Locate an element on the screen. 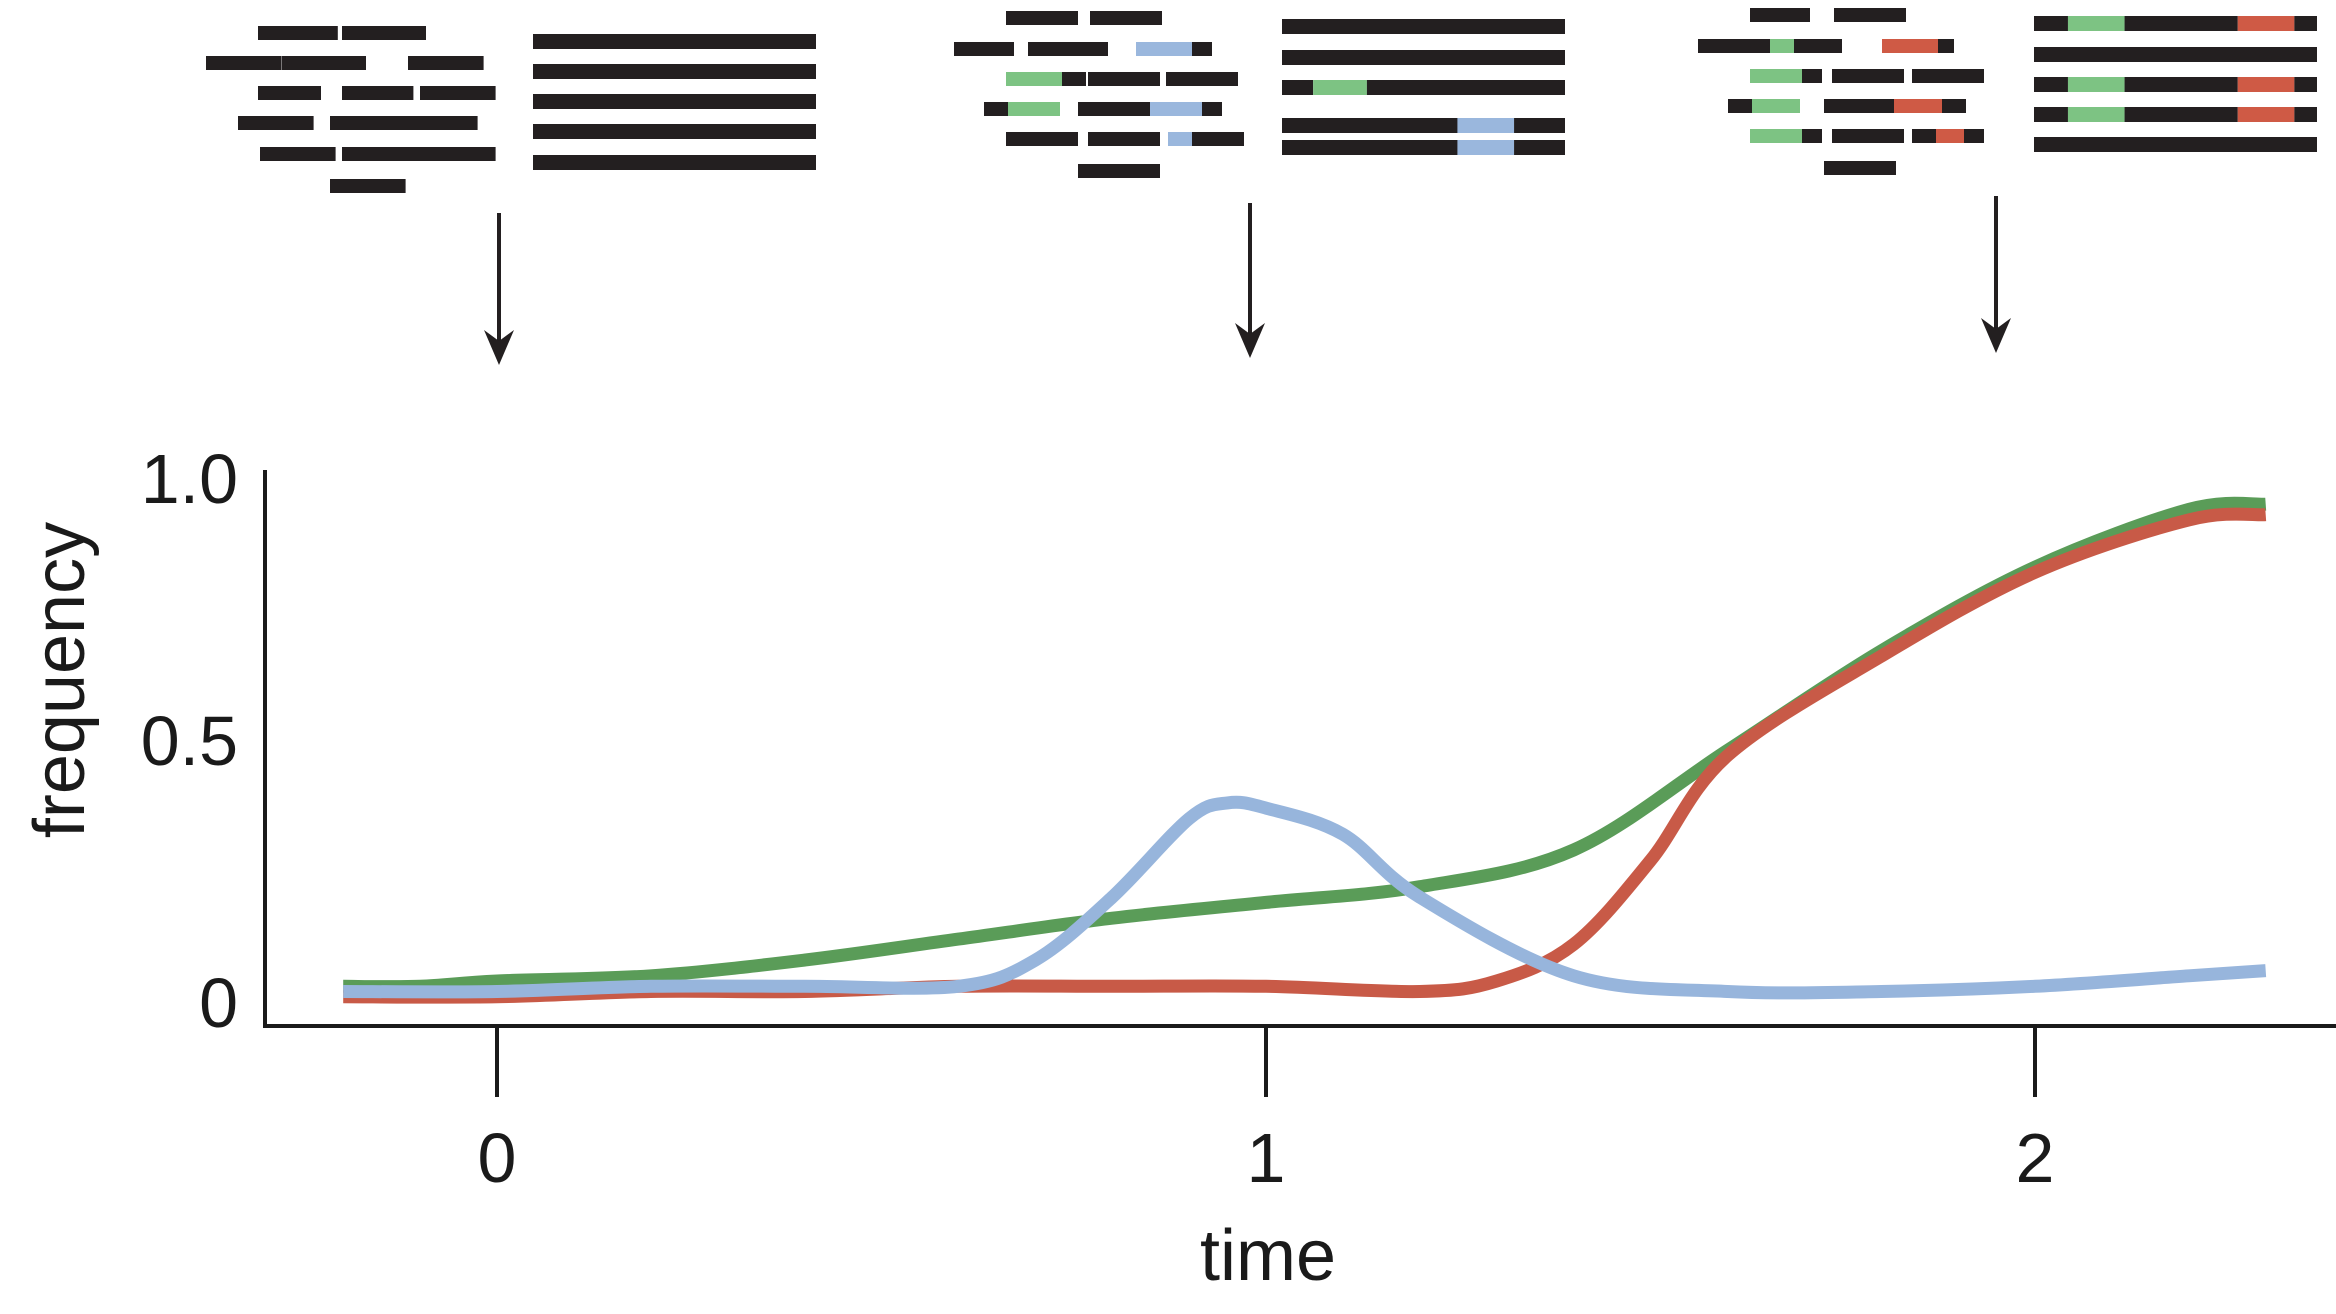 The width and height of the screenshot is (2336, 1314). genome-panels is located at coordinates (1261, 100).